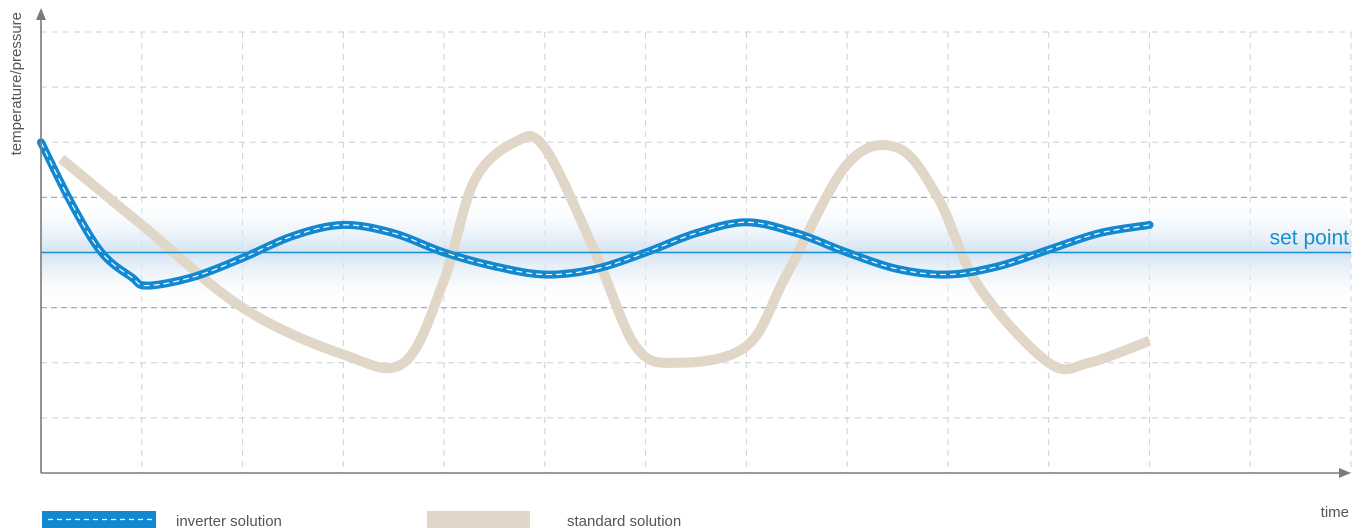 This screenshot has height=528, width=1363. I want to click on legend-label-inverter: inverter solution, so click(229, 520).